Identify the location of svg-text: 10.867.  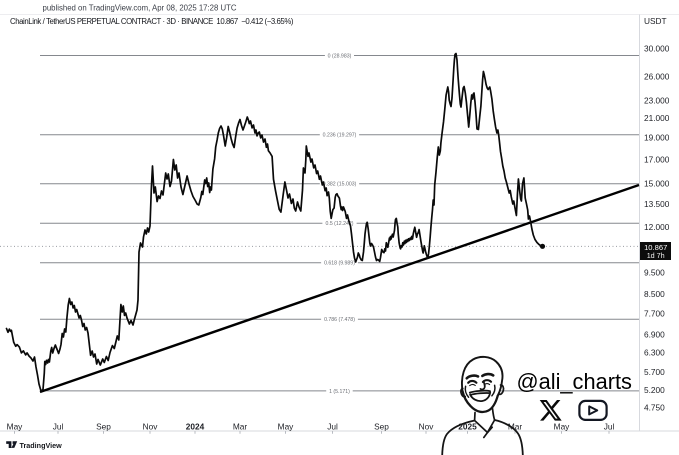
(655, 247).